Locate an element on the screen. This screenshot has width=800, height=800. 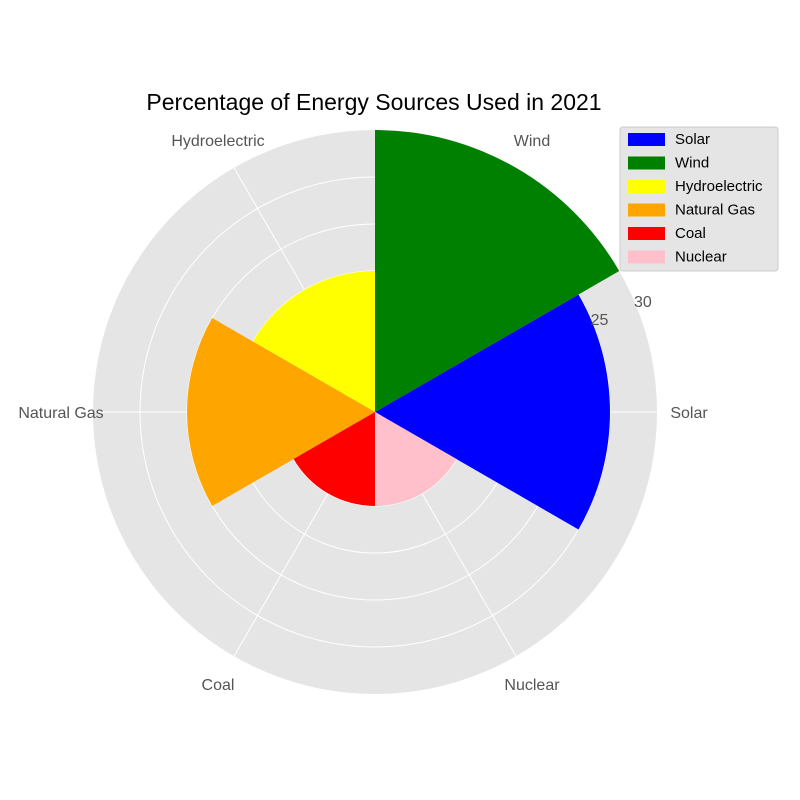
bar-hydroelectric is located at coordinates (313, 341).